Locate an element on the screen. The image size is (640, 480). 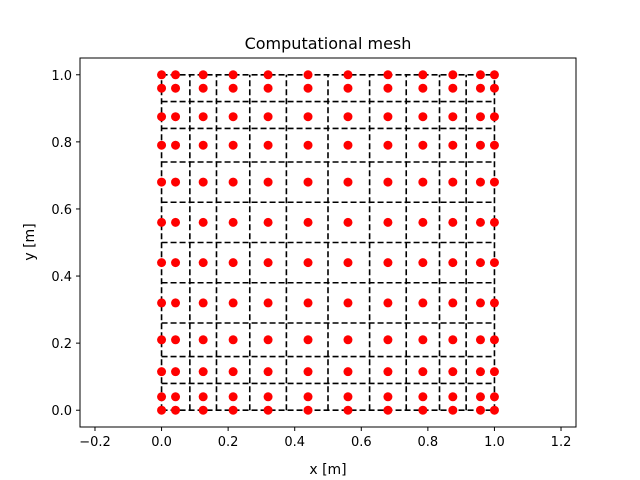
x-axis-label: x [m] is located at coordinates (327, 470).